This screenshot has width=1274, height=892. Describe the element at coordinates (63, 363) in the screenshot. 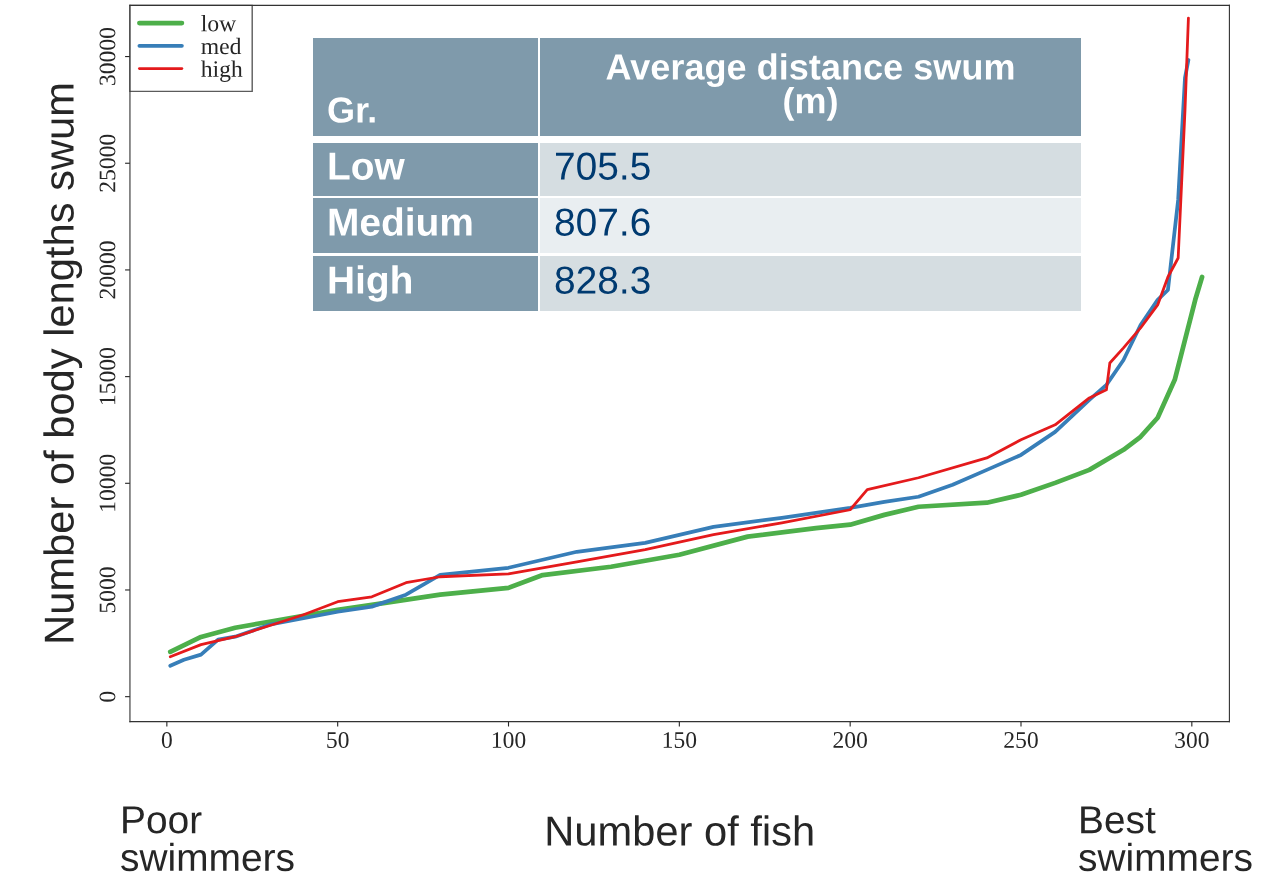

I see `y-axis-title: Number of body lengths swum` at that location.